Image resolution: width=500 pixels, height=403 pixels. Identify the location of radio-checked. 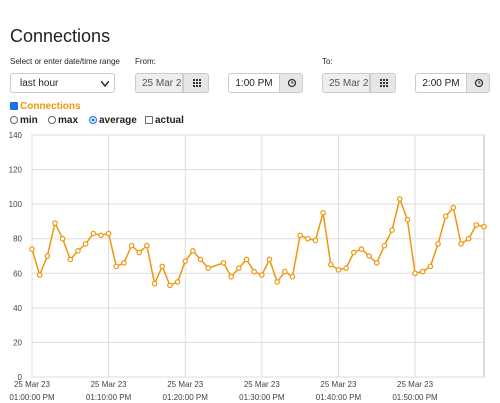
(93, 120).